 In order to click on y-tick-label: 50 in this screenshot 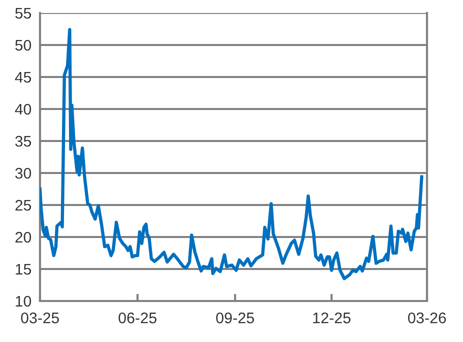, I will do `click(23, 45)`.